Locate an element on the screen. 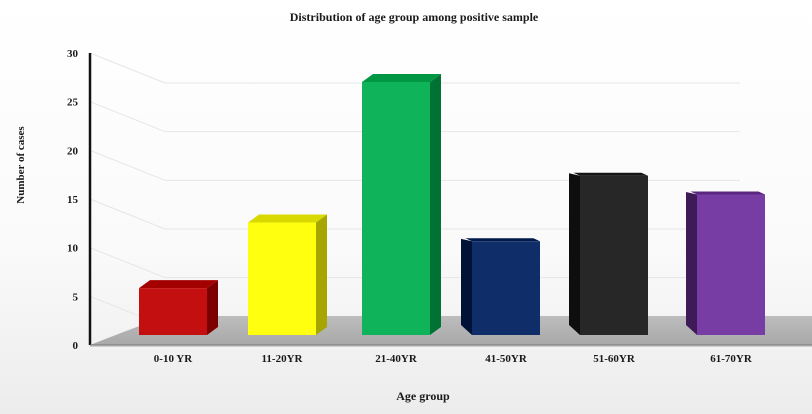 The width and height of the screenshot is (812, 414). y-tick-label: 0 is located at coordinates (76, 346).